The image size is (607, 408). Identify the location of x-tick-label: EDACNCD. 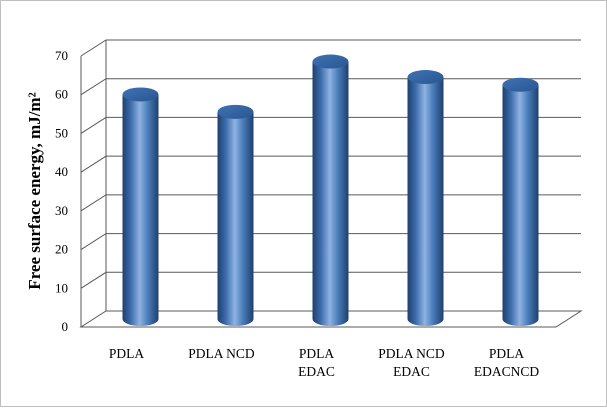
(507, 371).